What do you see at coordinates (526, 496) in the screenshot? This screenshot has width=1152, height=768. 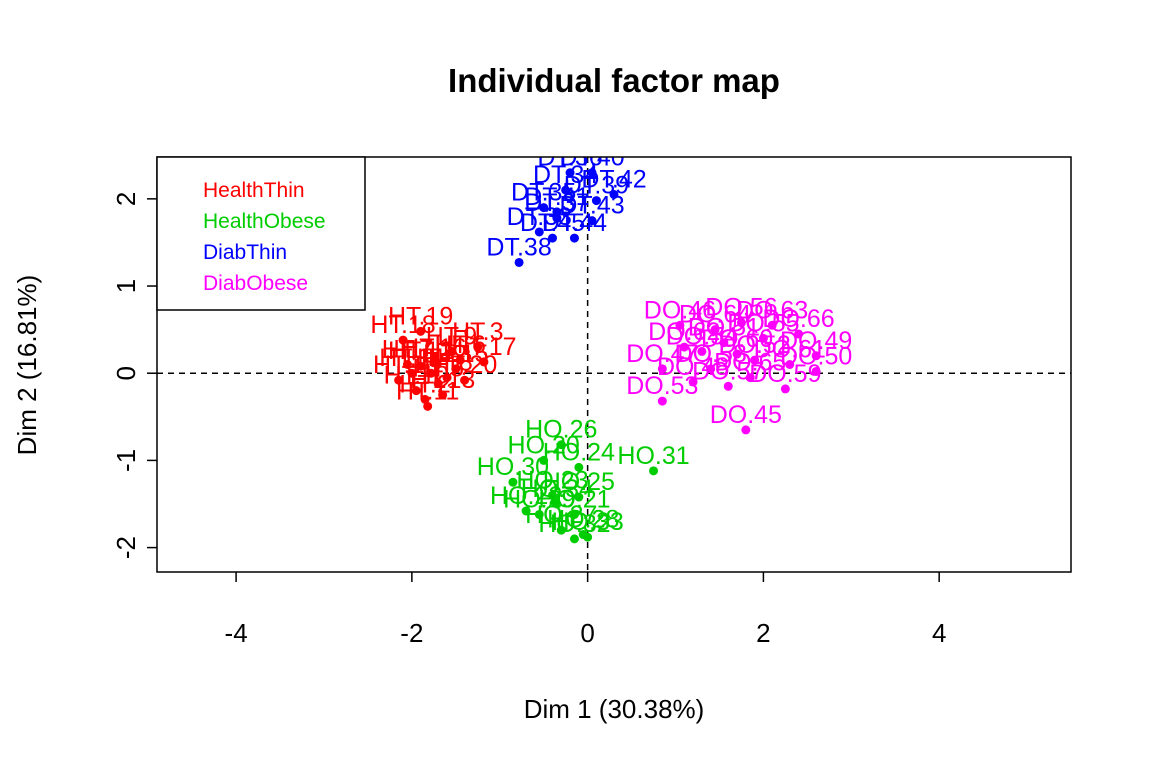 I see `point-label: HO.22` at bounding box center [526, 496].